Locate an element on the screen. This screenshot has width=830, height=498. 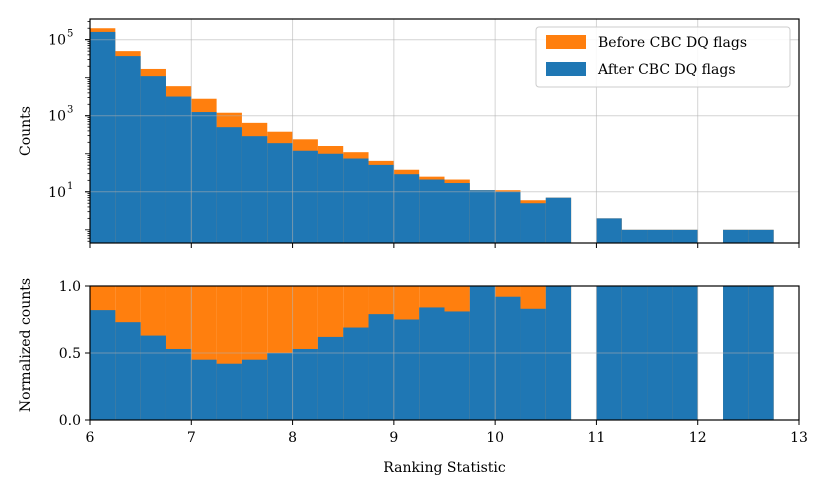
xtick-label-2: 8 is located at coordinates (292, 438).